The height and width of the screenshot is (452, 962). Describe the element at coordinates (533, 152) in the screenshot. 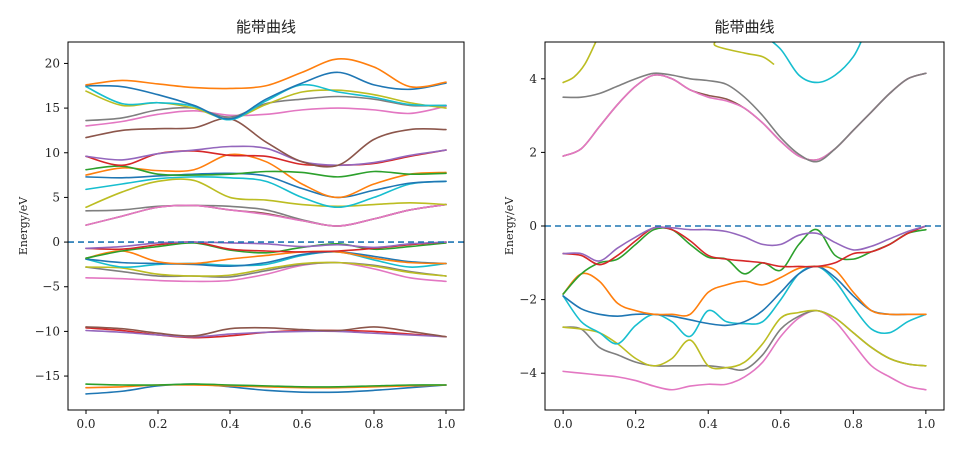

I see `y-tick-label: 2` at that location.